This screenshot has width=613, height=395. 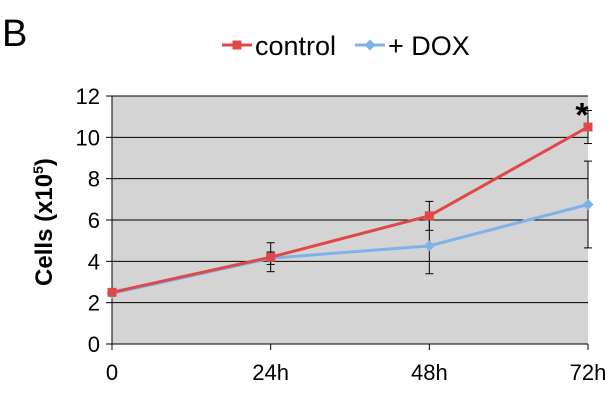 What do you see at coordinates (588, 372) in the screenshot?
I see `x-tick-label-3: 72h` at bounding box center [588, 372].